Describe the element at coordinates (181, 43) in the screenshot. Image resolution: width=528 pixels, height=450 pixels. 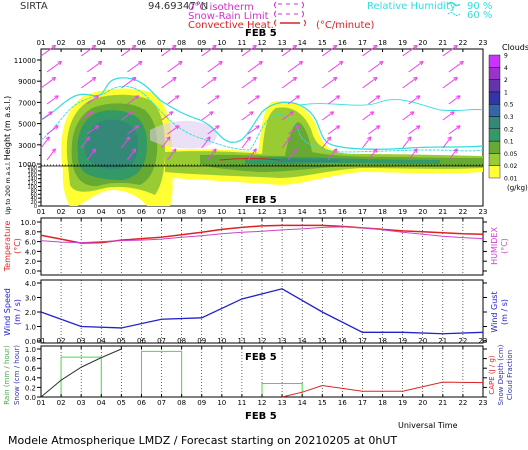
I see `cloud-x-label-08: 08` at that location.